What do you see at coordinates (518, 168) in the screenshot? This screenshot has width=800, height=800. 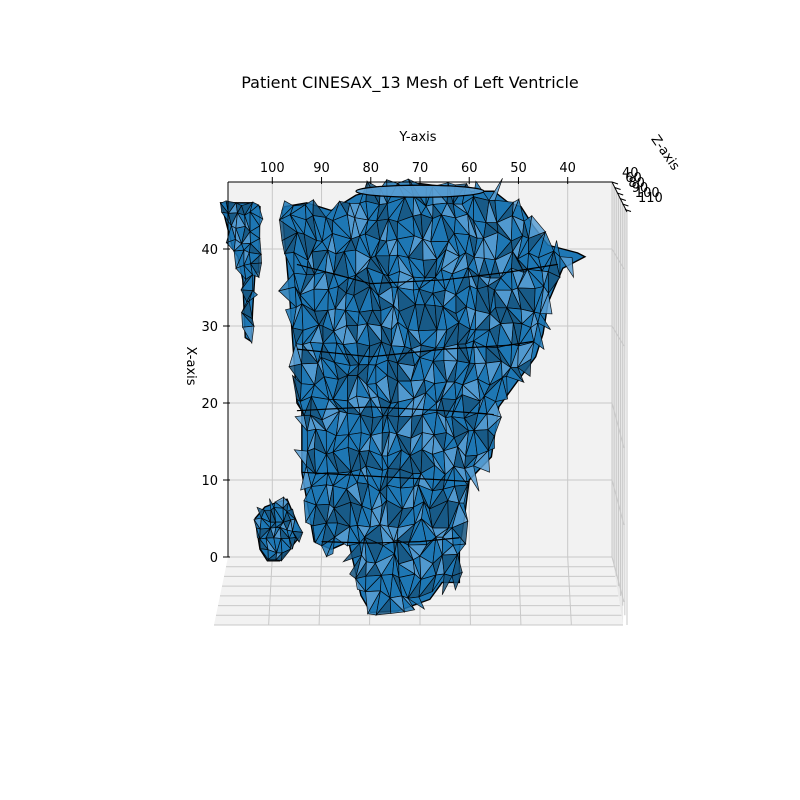 I see `y-tick-label: 50` at bounding box center [518, 168].